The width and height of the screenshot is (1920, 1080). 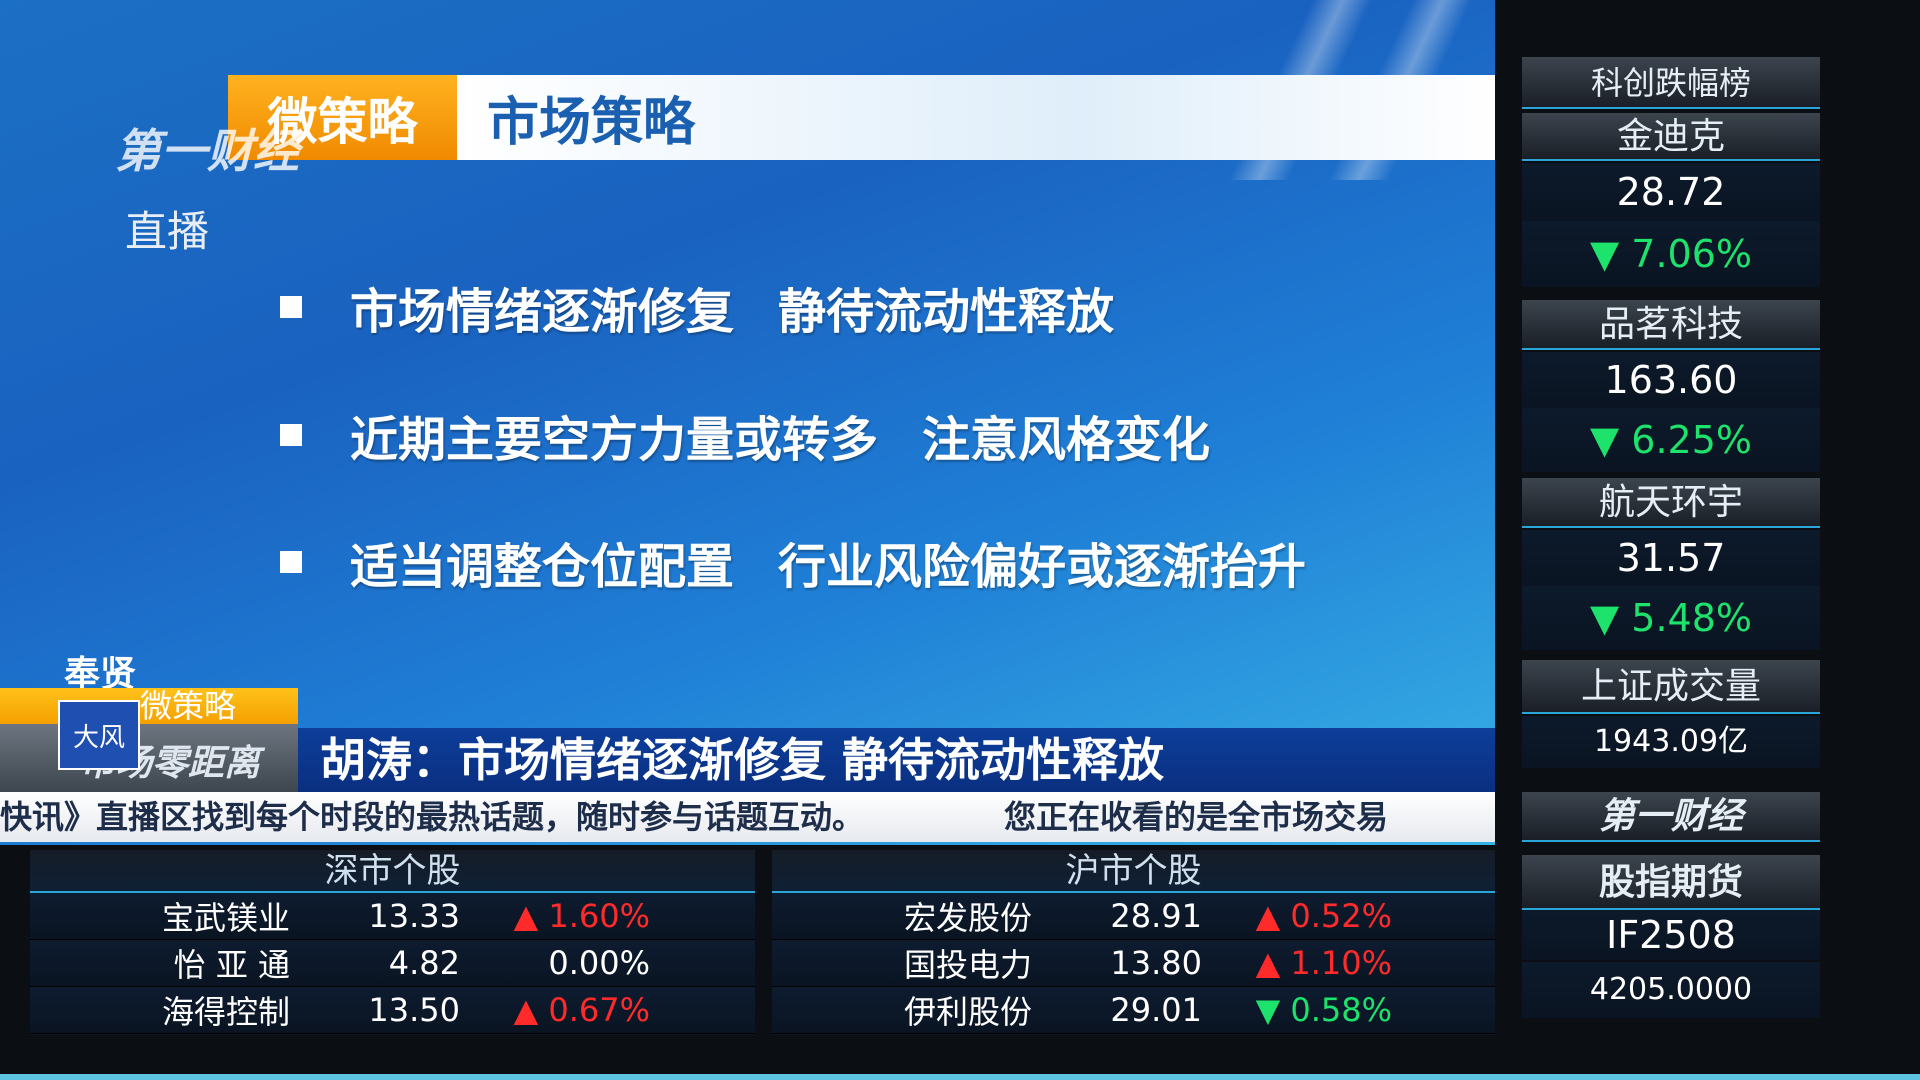 What do you see at coordinates (149, 758) in the screenshot?
I see `program-logo: 市场零距离` at bounding box center [149, 758].